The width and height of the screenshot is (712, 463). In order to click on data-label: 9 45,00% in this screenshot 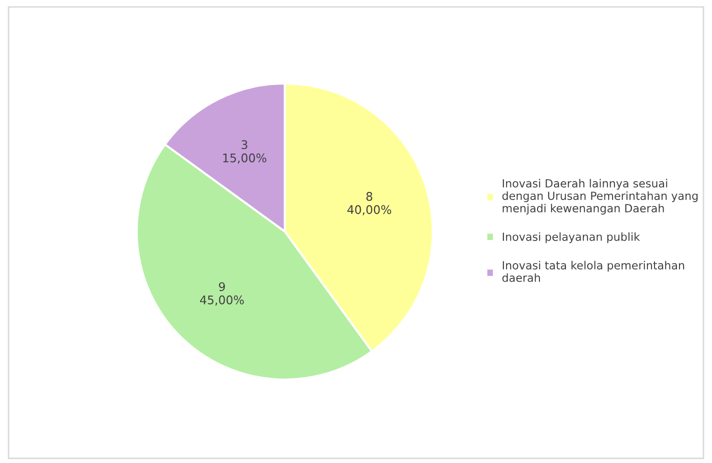, I will do `click(222, 294)`.